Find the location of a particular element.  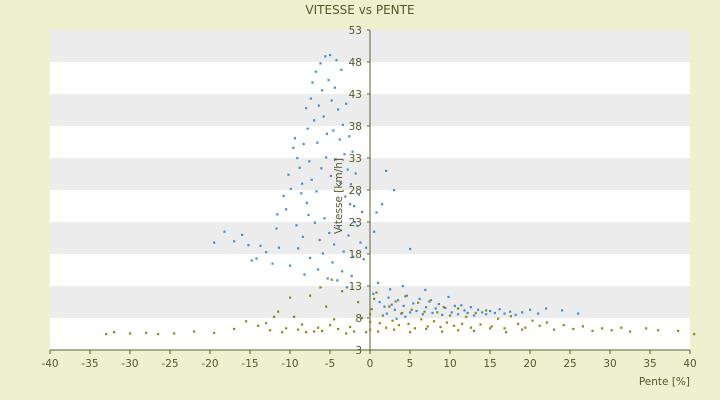

x-tick-label: 35 is located at coordinates (649, 364).